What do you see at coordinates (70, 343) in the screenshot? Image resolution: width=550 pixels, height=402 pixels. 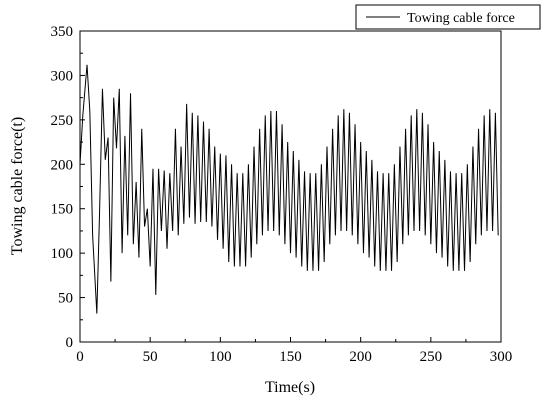 I see `y-tick-label: 0` at bounding box center [70, 343].